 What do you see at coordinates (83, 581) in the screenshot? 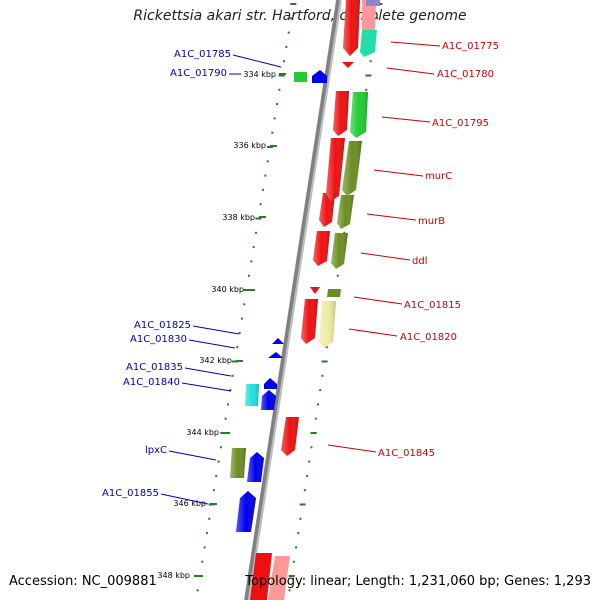
I see `accession-label: Accession: NC_009881` at bounding box center [83, 581].